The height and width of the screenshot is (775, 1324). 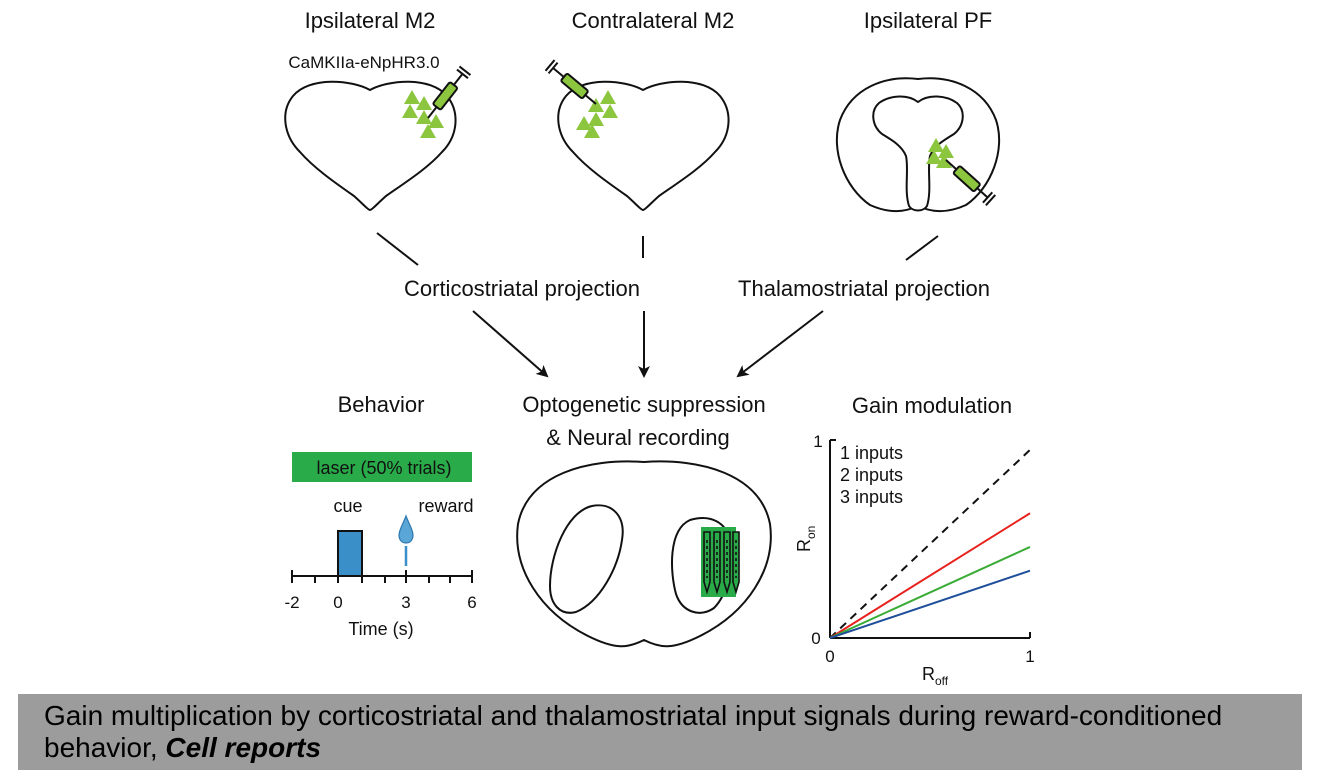 What do you see at coordinates (815, 638) in the screenshot?
I see `y-tick-label-0: 0` at bounding box center [815, 638].